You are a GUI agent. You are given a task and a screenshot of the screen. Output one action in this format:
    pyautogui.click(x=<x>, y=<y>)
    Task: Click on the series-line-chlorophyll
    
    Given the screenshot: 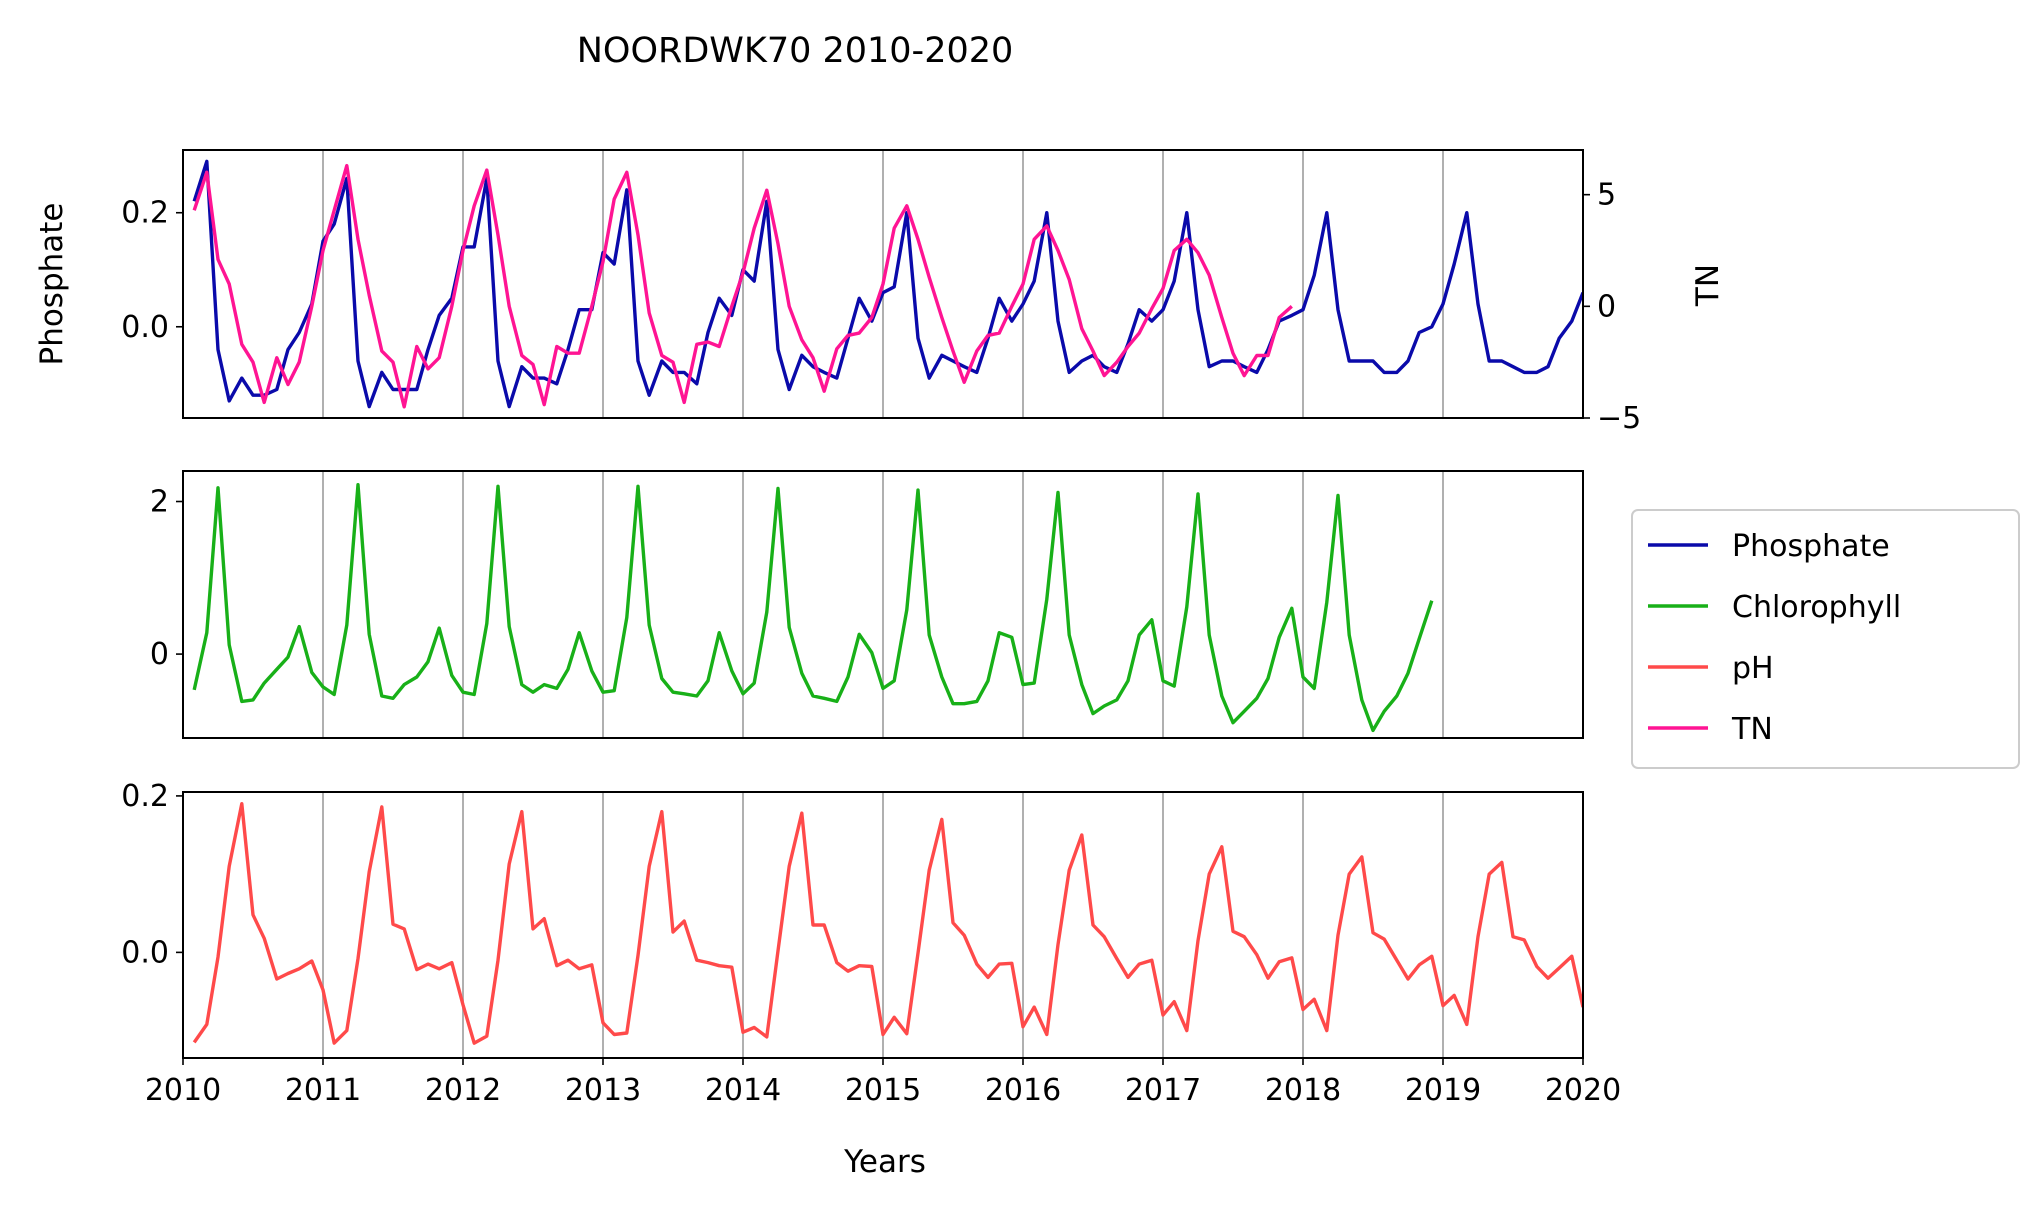 What is the action you would take?
    pyautogui.click(x=813, y=608)
    